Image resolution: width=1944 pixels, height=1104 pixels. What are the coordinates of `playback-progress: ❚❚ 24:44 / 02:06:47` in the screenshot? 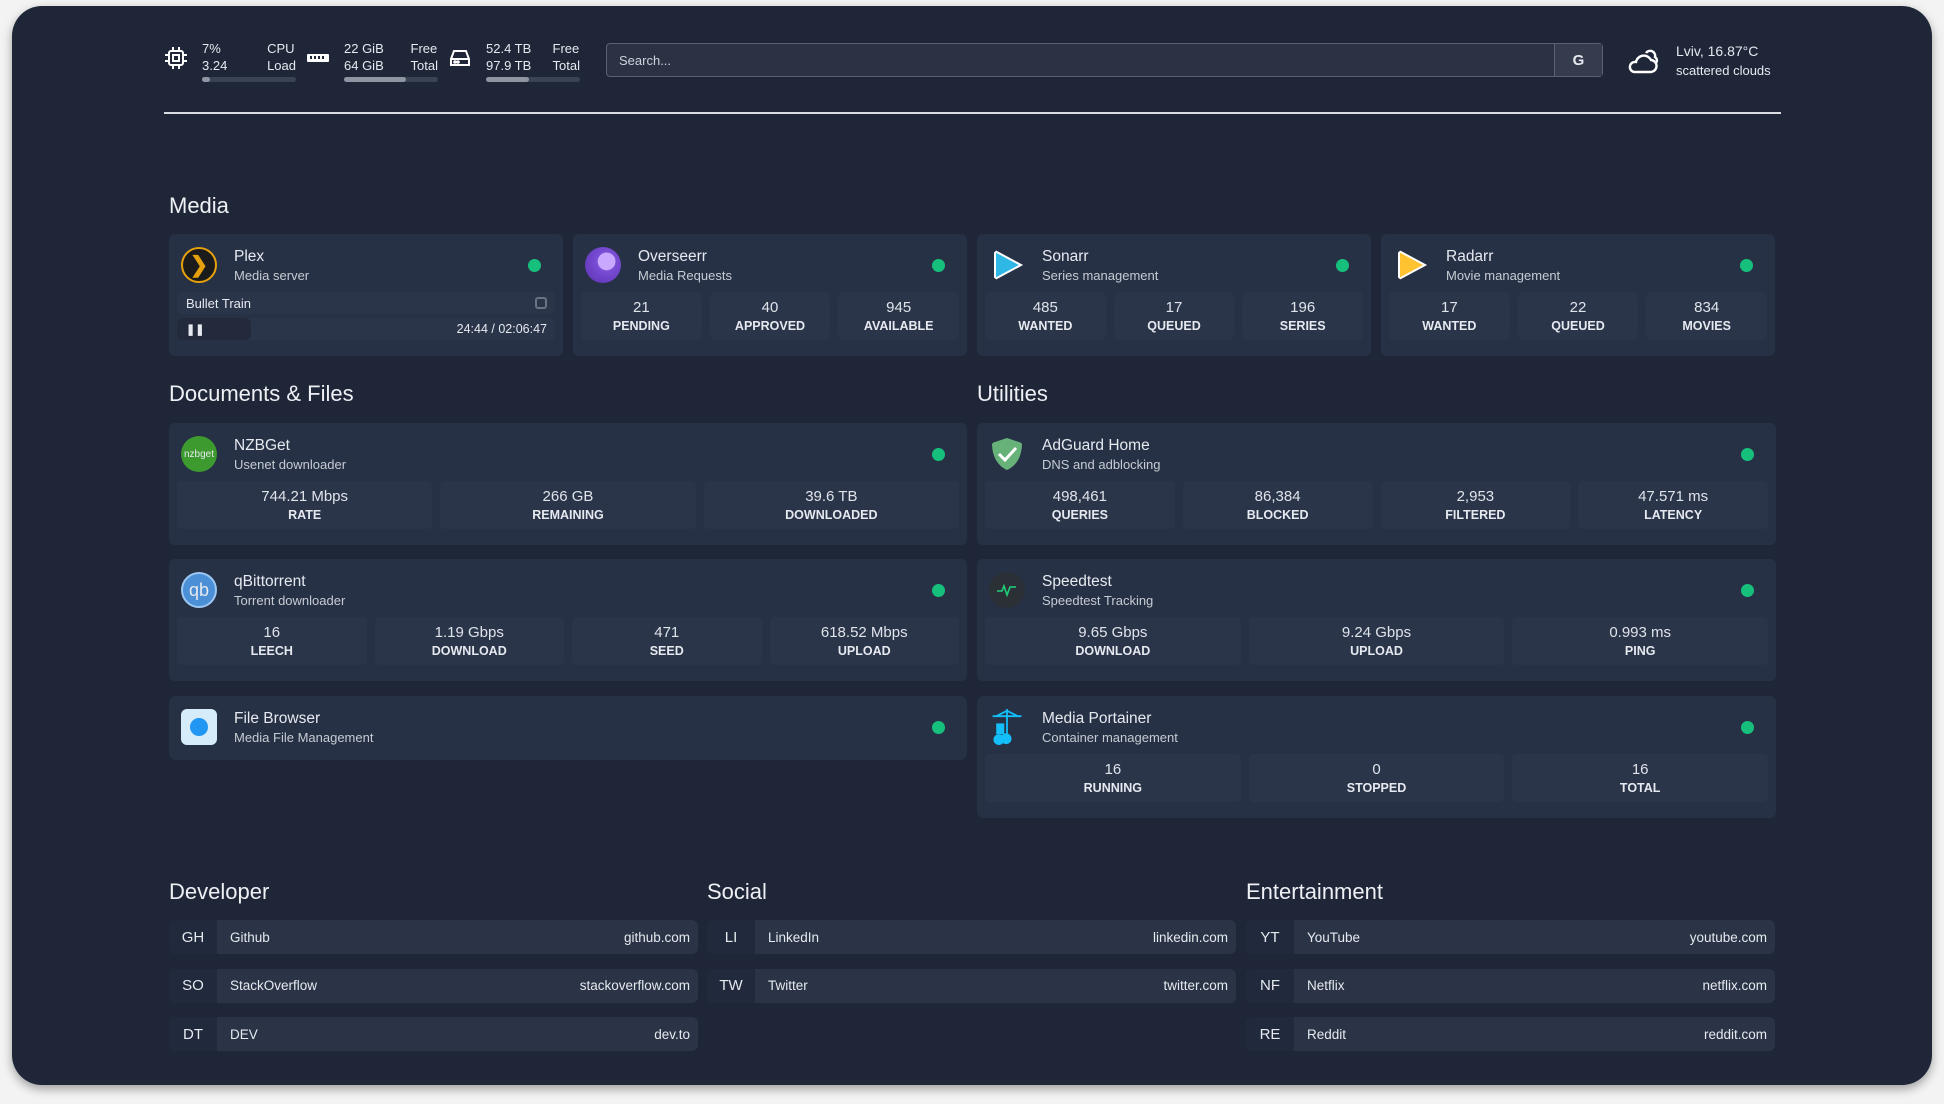 It's located at (366, 329).